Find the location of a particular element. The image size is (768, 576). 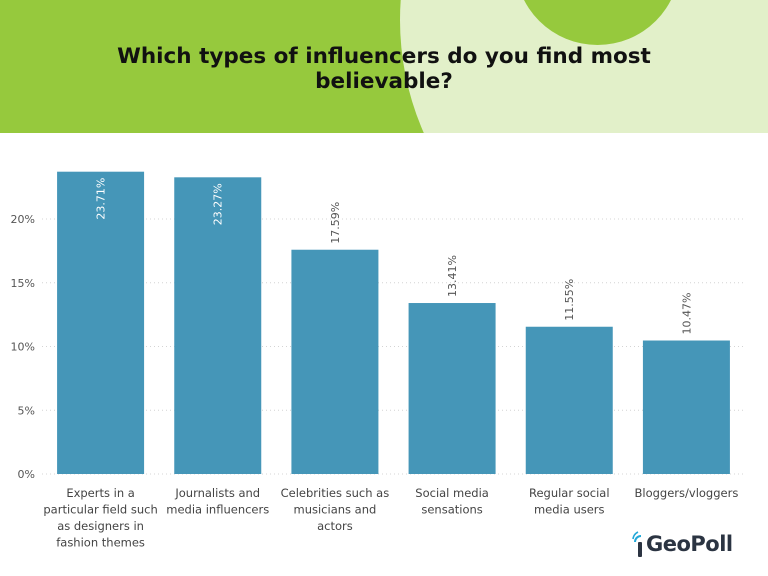

geopoll-logo: GeoPoll is located at coordinates (687, 546).